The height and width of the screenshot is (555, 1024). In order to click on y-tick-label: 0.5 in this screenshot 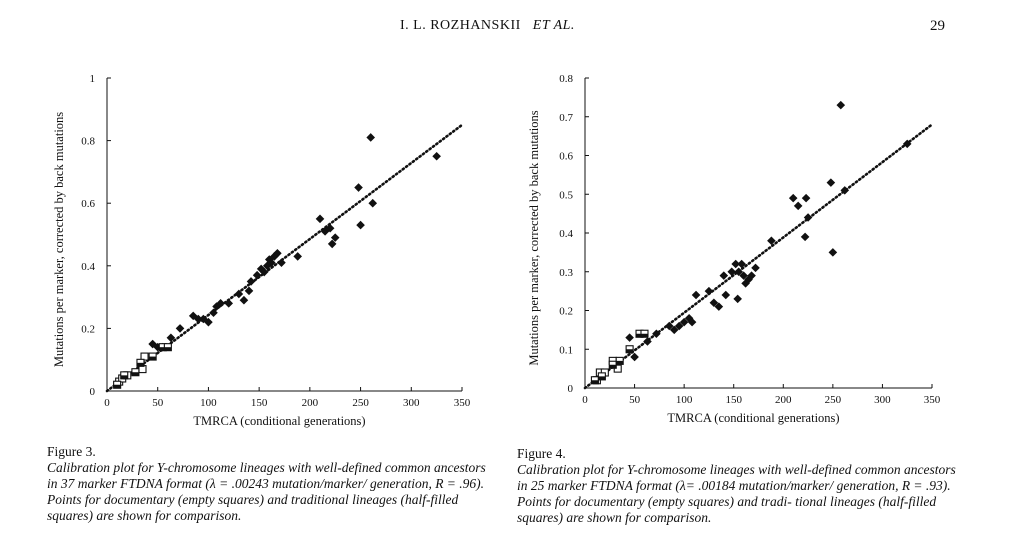, I will do `click(566, 195)`.